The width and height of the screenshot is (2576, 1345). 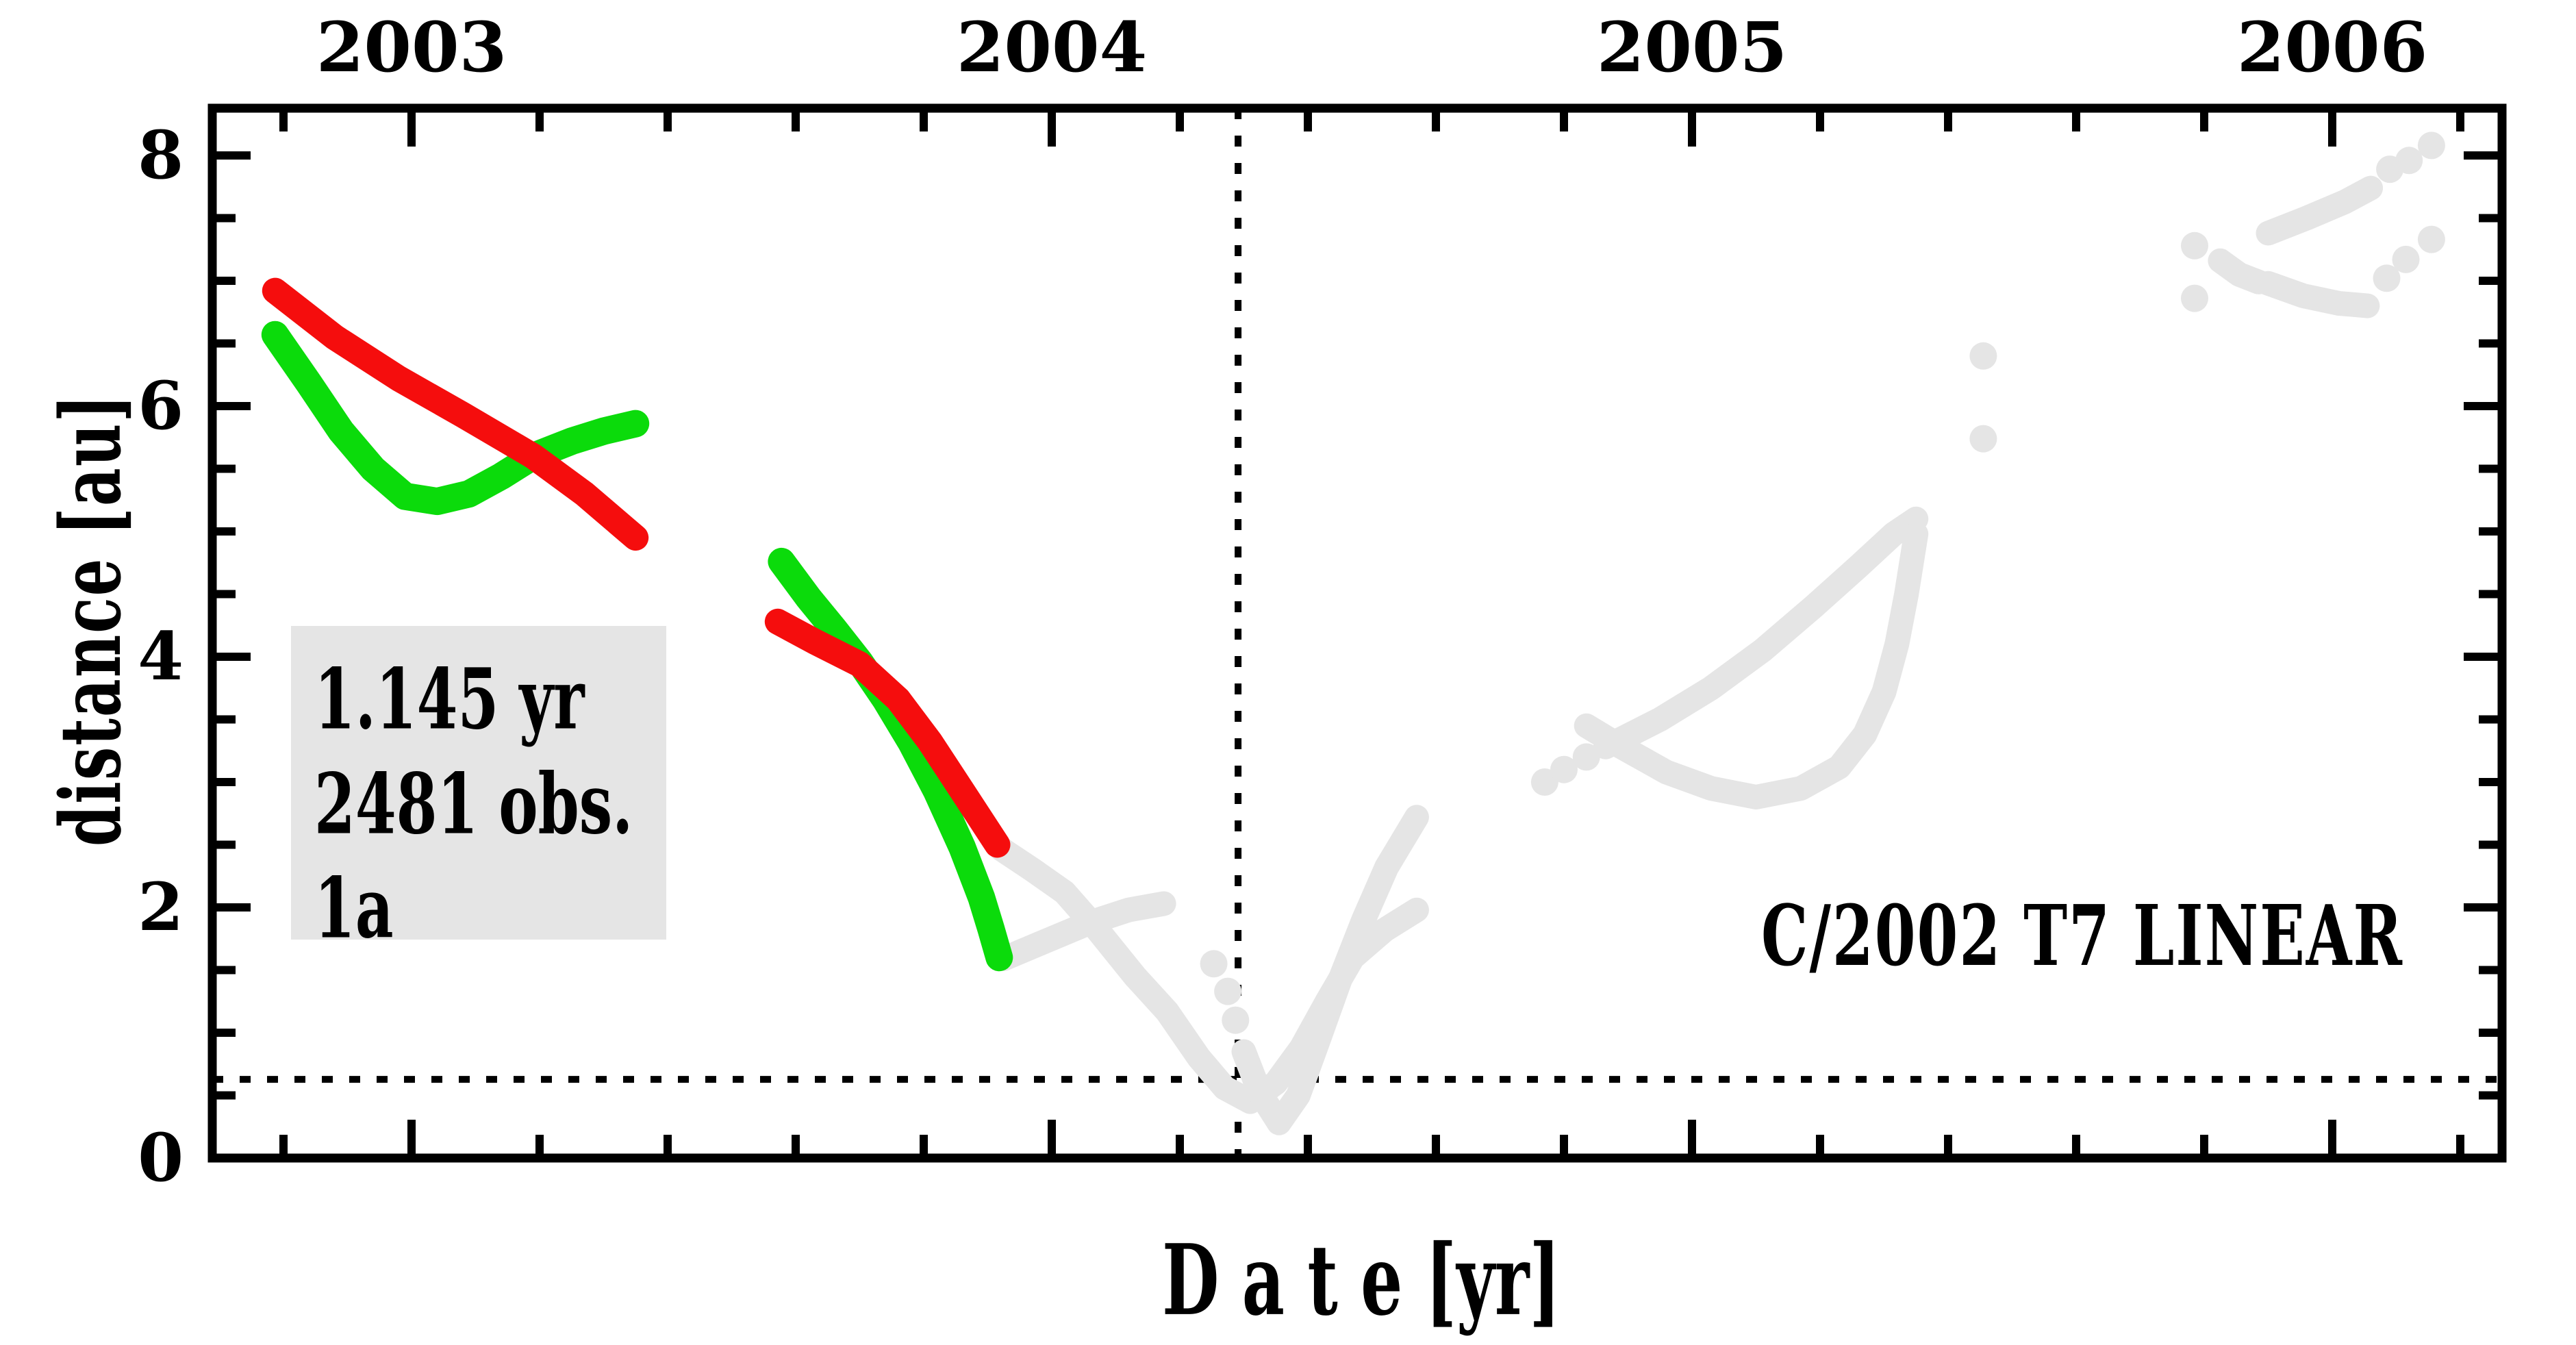 I want to click on stats-box-bg, so click(x=478, y=783).